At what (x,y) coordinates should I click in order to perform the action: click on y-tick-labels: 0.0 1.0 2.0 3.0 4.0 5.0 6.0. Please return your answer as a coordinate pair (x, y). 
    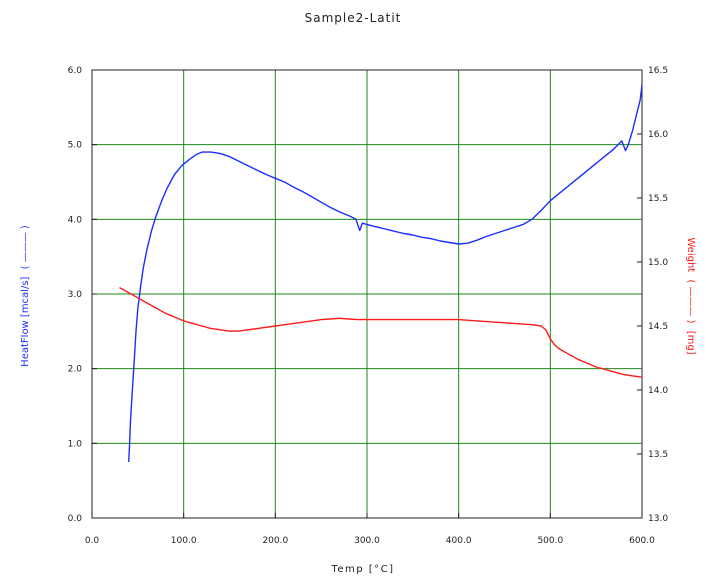
    Looking at the image, I should click on (82, 295).